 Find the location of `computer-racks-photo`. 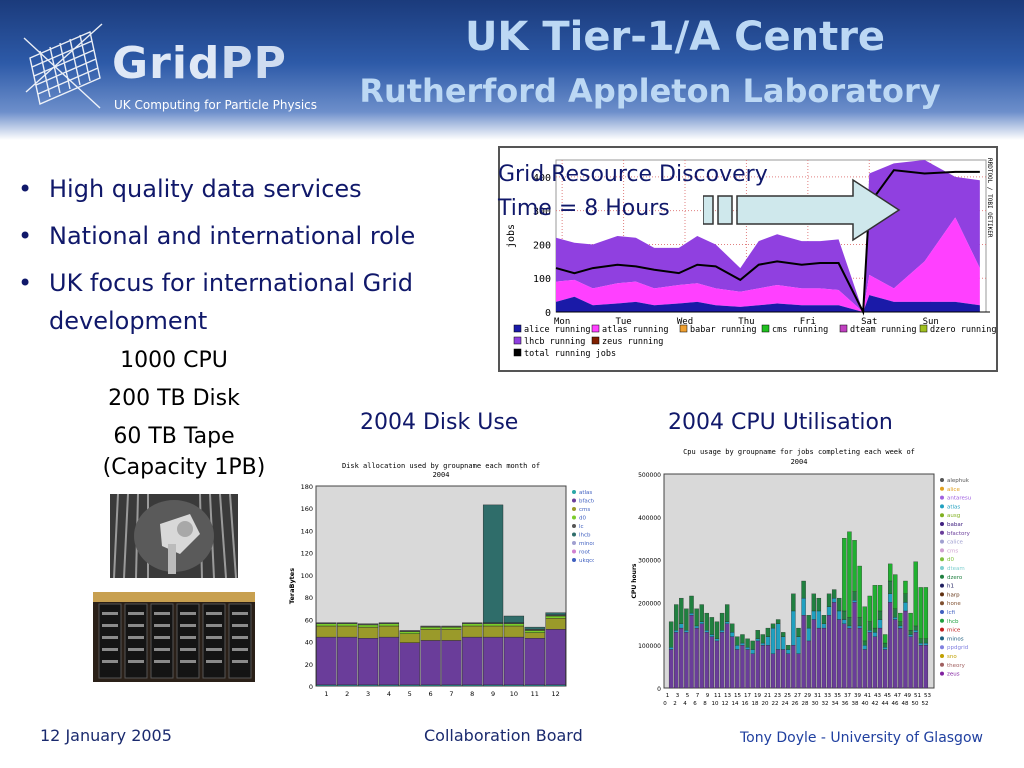

computer-racks-photo is located at coordinates (174, 637).